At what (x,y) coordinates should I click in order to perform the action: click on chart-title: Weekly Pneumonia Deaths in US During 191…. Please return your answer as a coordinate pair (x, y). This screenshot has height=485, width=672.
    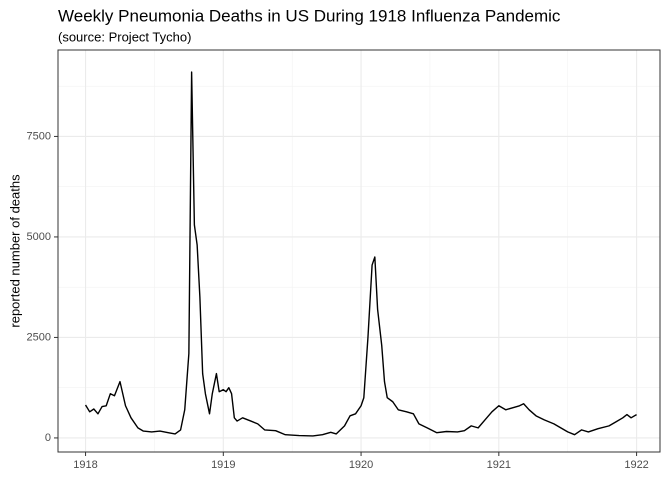
    Looking at the image, I should click on (309, 15).